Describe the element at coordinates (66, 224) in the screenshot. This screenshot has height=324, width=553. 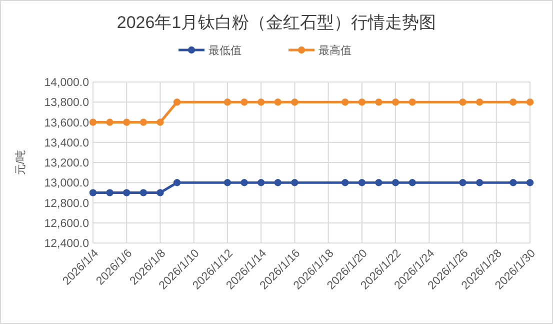
I see `y-tick-label: 12,600.0` at that location.